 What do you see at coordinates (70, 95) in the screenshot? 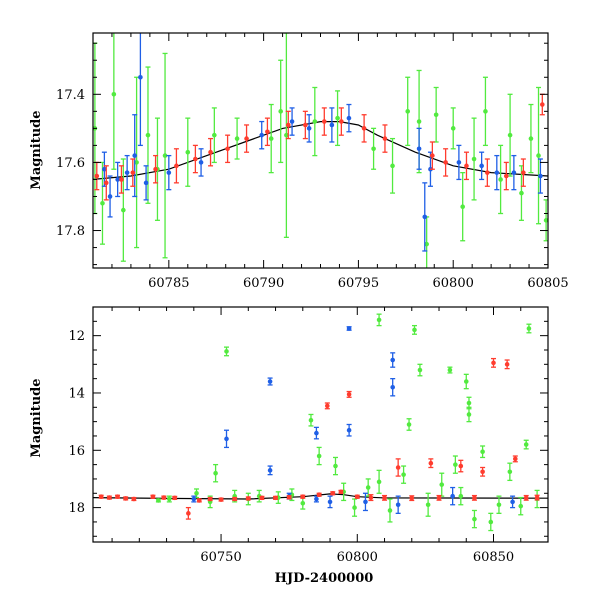
I see `top-y-tick-label: 17.4` at bounding box center [70, 95].